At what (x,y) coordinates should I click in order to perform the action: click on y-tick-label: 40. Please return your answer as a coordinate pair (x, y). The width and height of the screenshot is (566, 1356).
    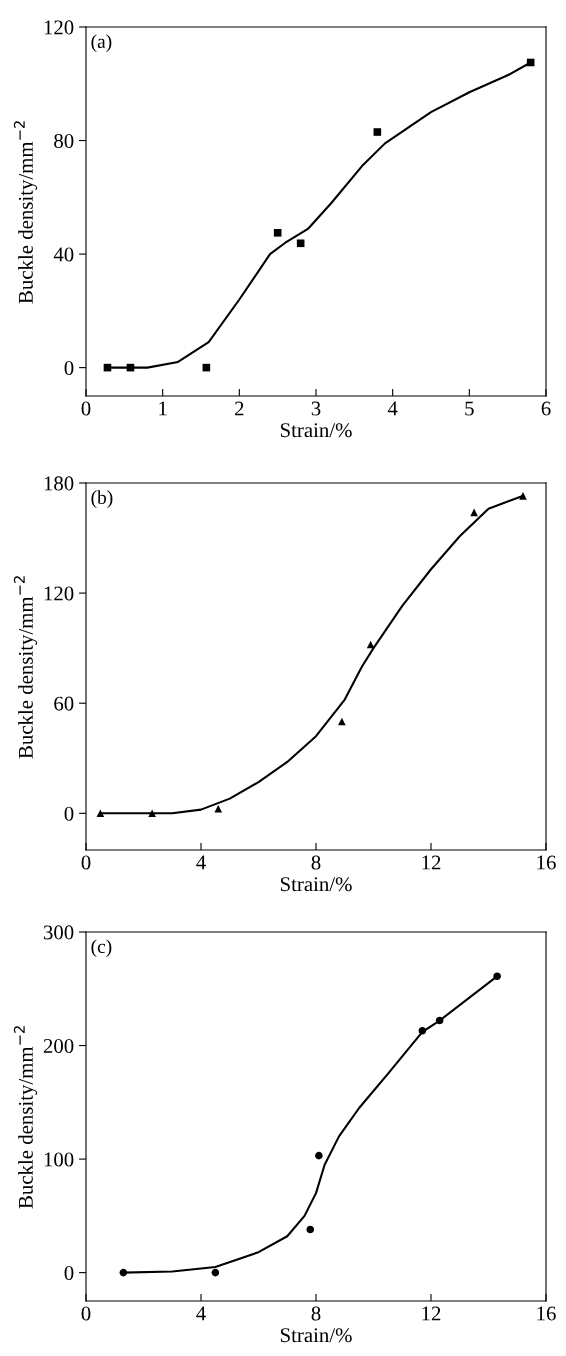
    Looking at the image, I should click on (63, 254).